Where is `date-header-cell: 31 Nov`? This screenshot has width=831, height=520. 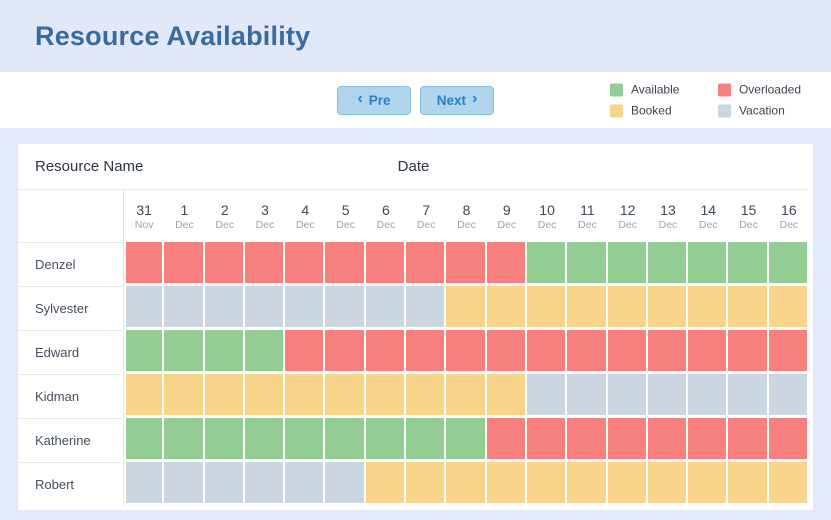 date-header-cell: 31 Nov is located at coordinates (144, 216).